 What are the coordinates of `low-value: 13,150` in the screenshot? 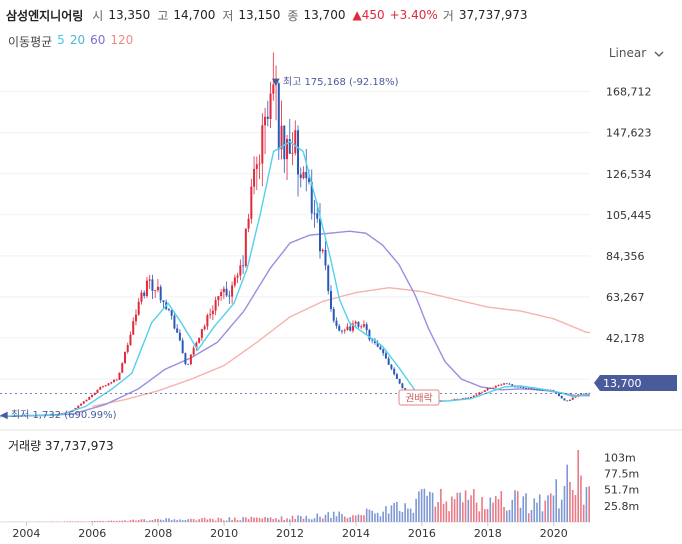 It's located at (259, 15).